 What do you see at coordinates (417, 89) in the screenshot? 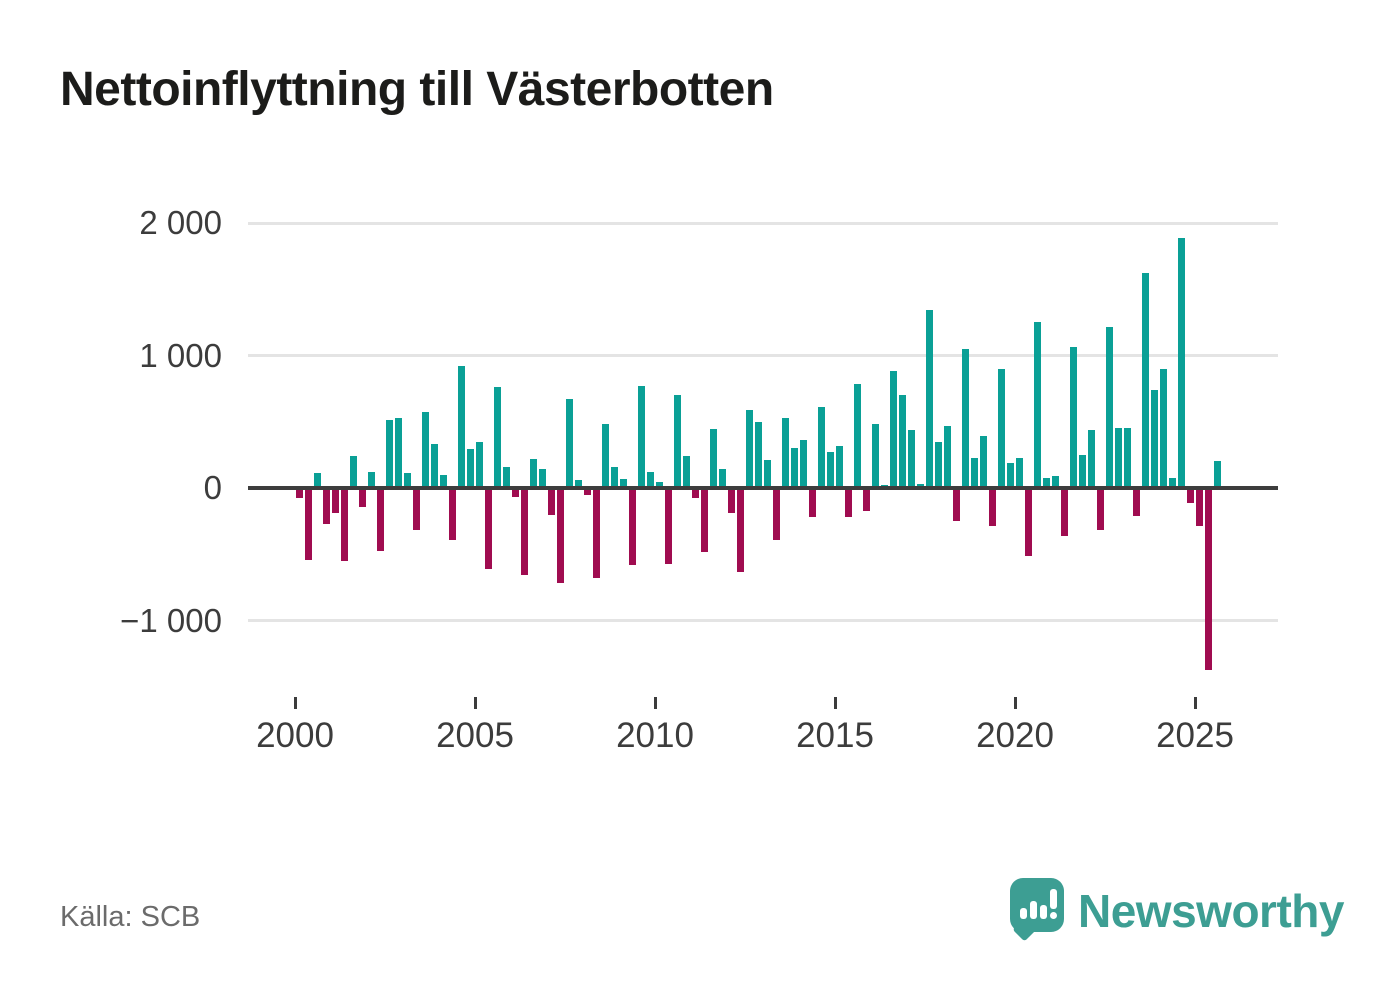
I see `chart-title: Nettoinflyttning till Västerbotten` at bounding box center [417, 89].